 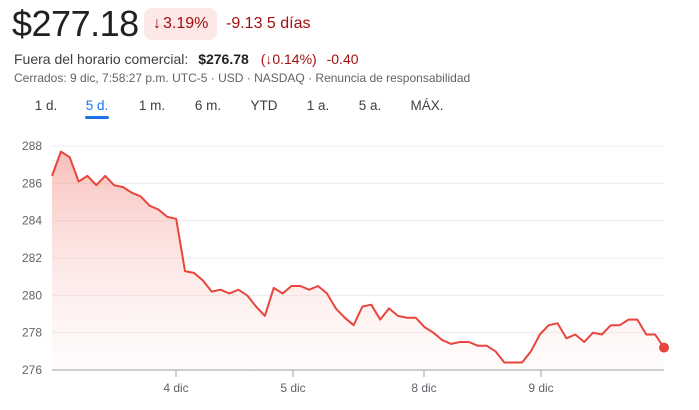 I want to click on y-tick-label: 286, so click(x=32, y=183).